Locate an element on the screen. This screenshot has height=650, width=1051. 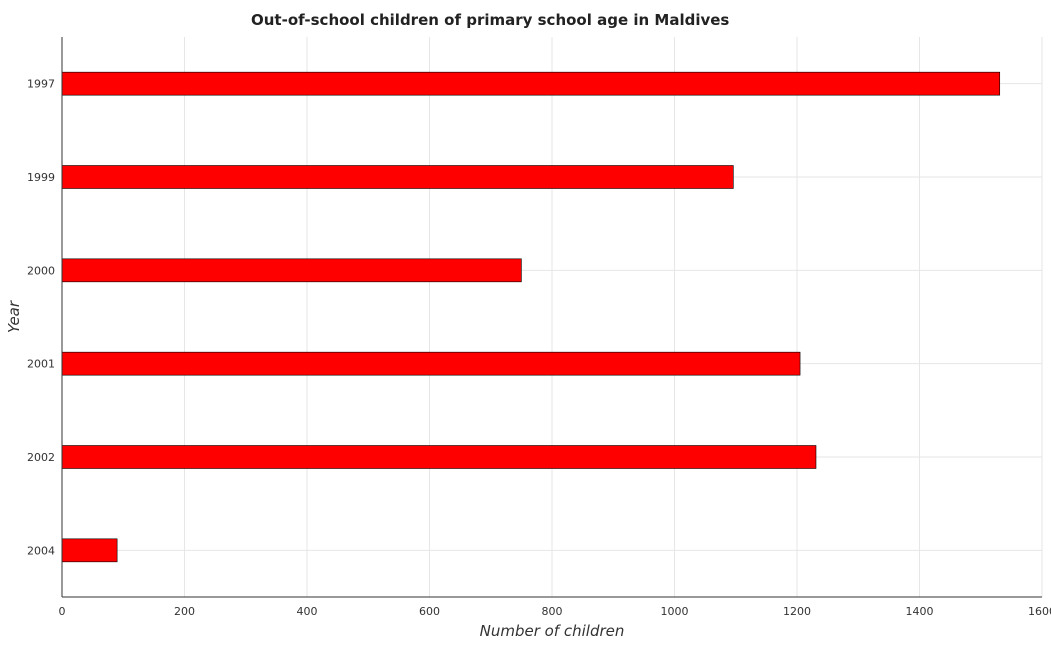
y-tick-label: 1997 is located at coordinates (41, 84).